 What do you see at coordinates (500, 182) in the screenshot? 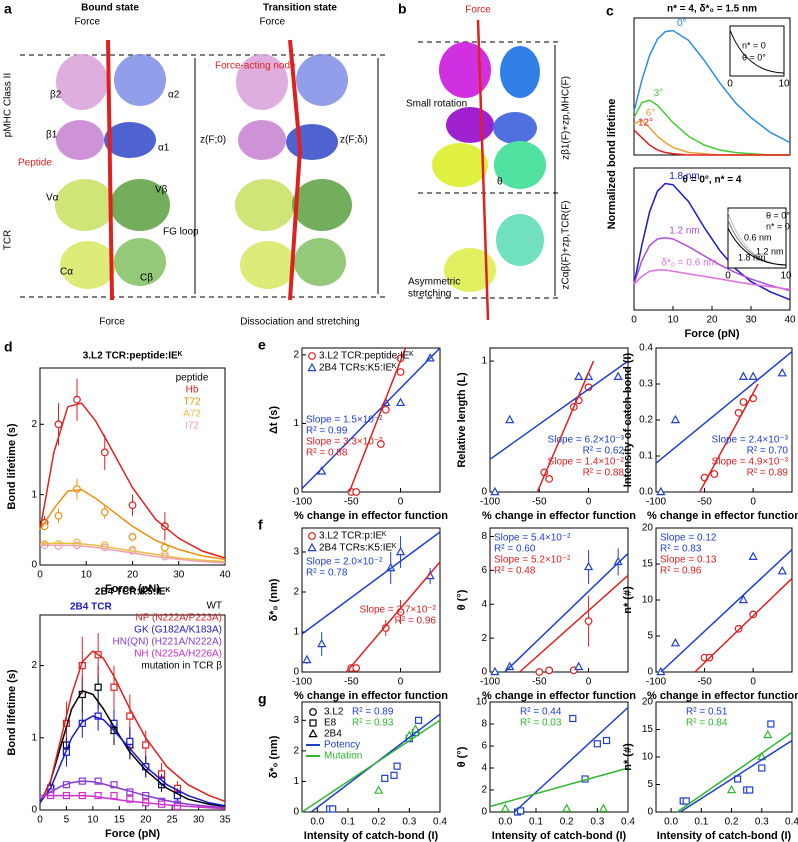
I see `diagram-label: θ` at bounding box center [500, 182].